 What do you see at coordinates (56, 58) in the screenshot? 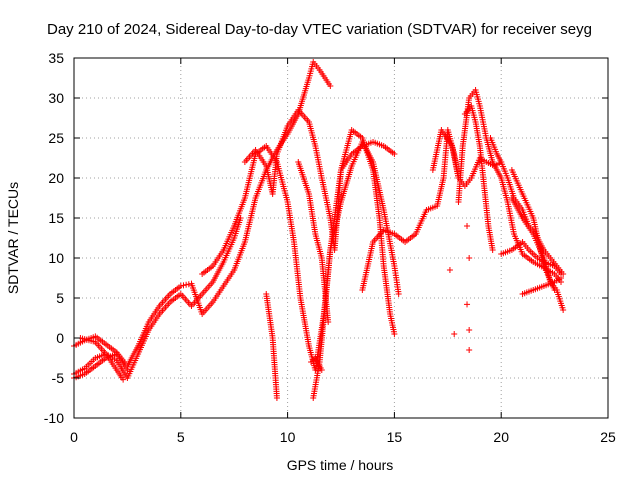
I see `y-tick-label: 35` at bounding box center [56, 58].